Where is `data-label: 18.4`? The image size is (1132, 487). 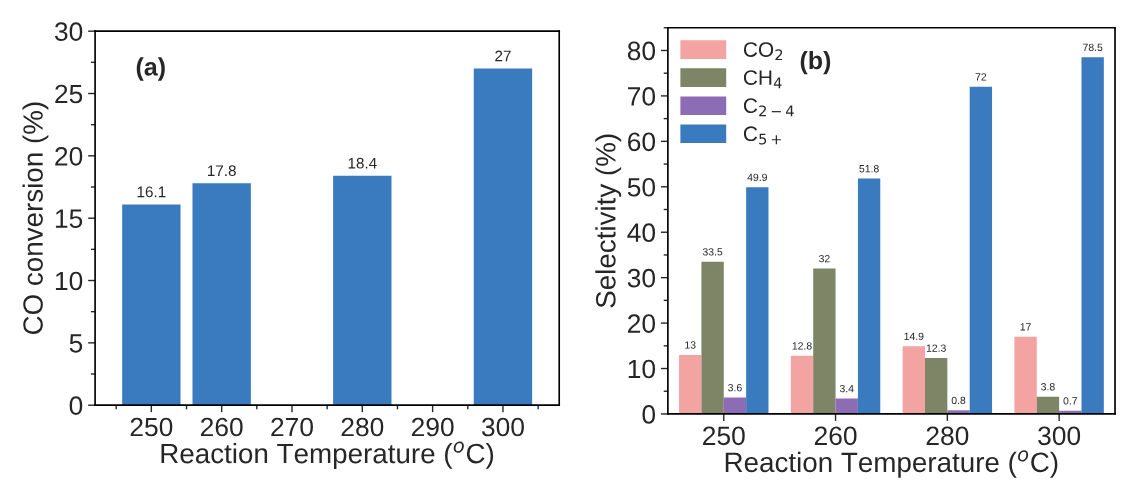
data-label: 18.4 is located at coordinates (362, 163).